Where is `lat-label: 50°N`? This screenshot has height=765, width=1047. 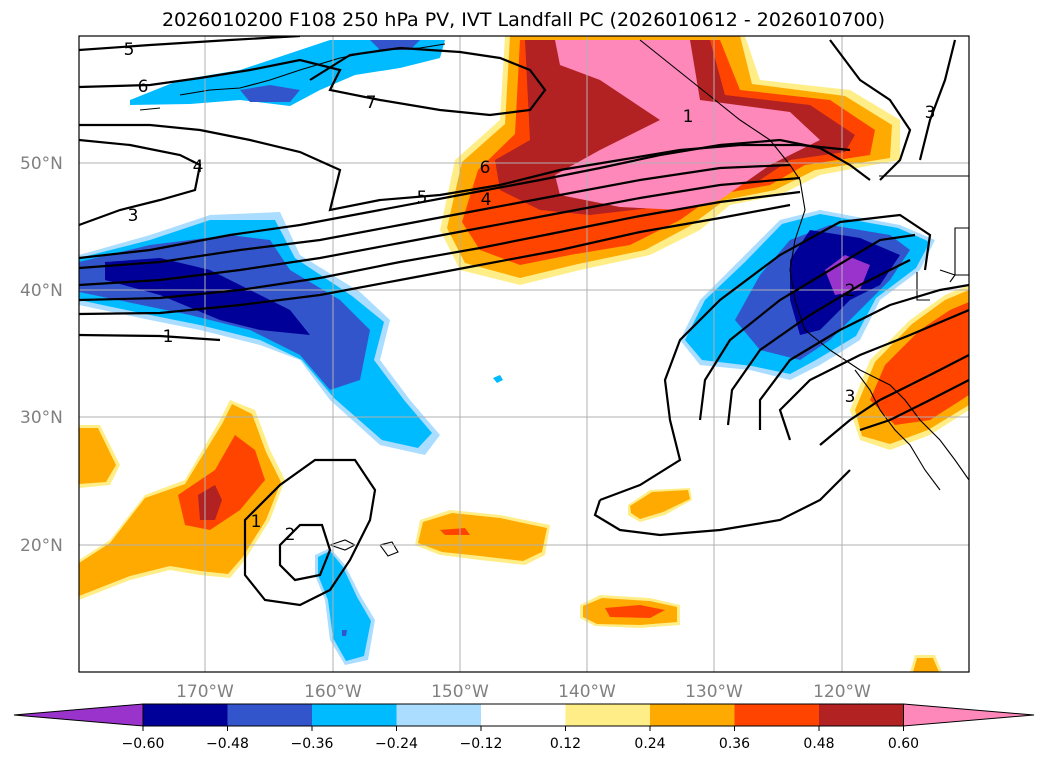 lat-label: 50°N is located at coordinates (41, 164).